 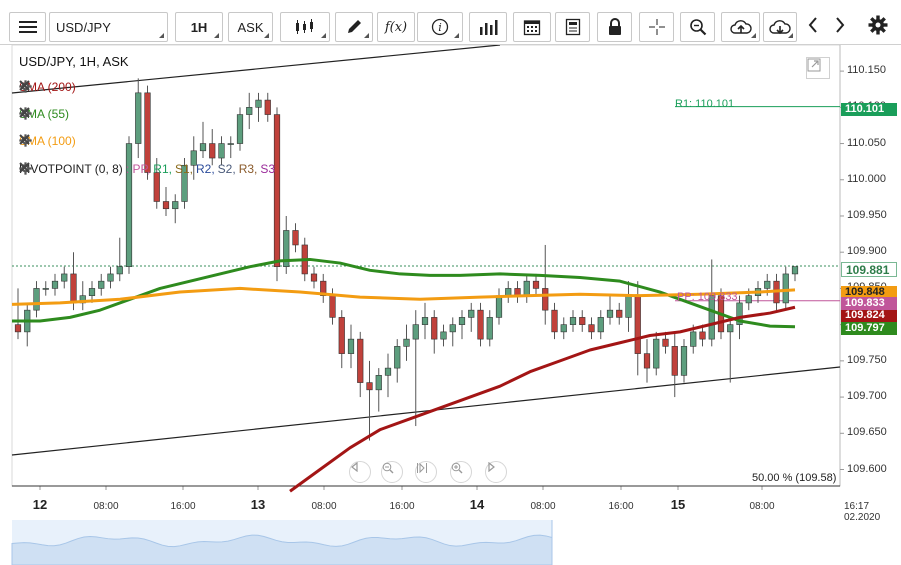 What do you see at coordinates (869, 292) in the screenshot?
I see `sma100-price-tag: 109.848` at bounding box center [869, 292].